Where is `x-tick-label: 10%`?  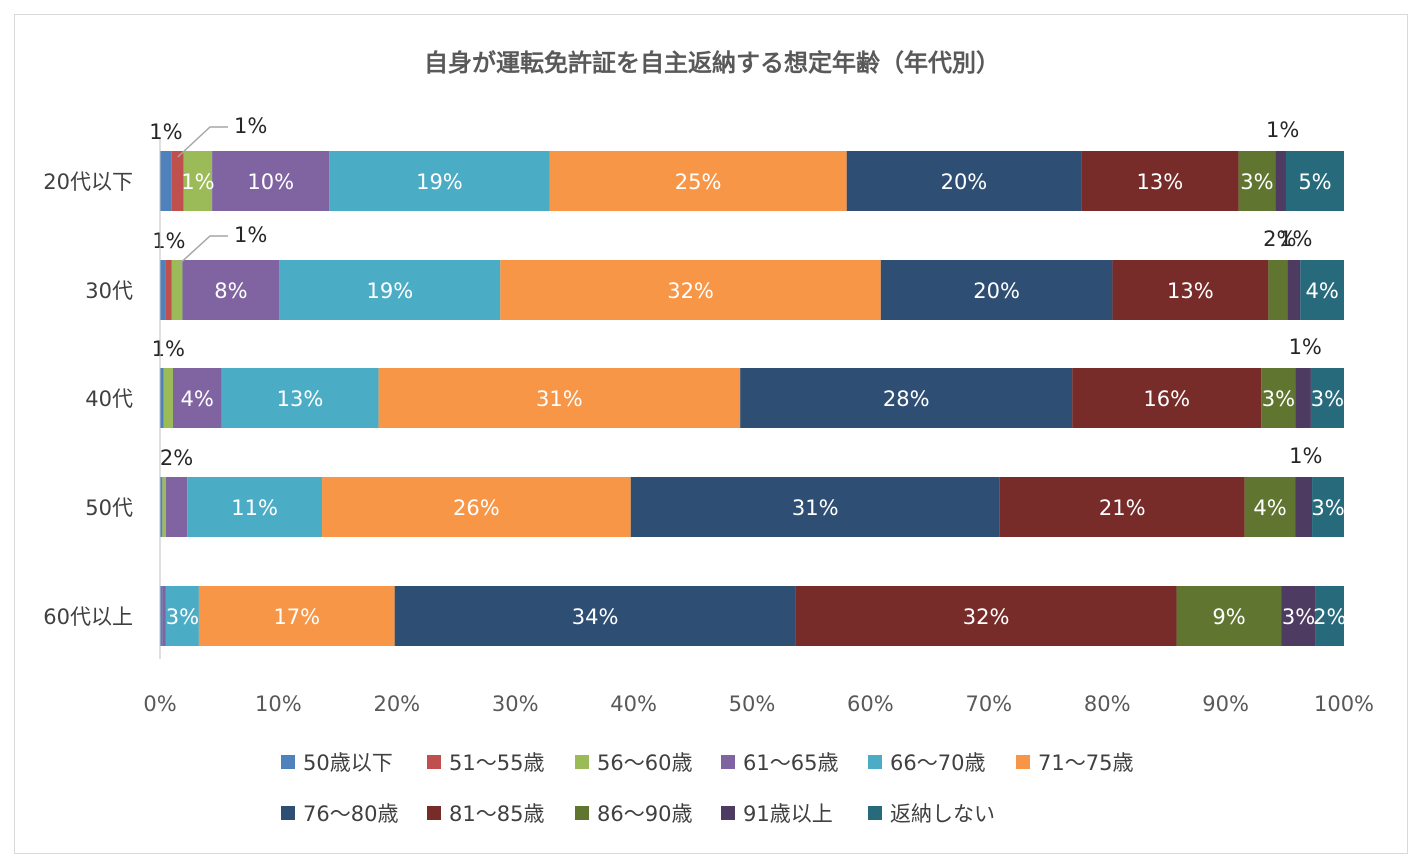
x-tick-label: 10% is located at coordinates (278, 704).